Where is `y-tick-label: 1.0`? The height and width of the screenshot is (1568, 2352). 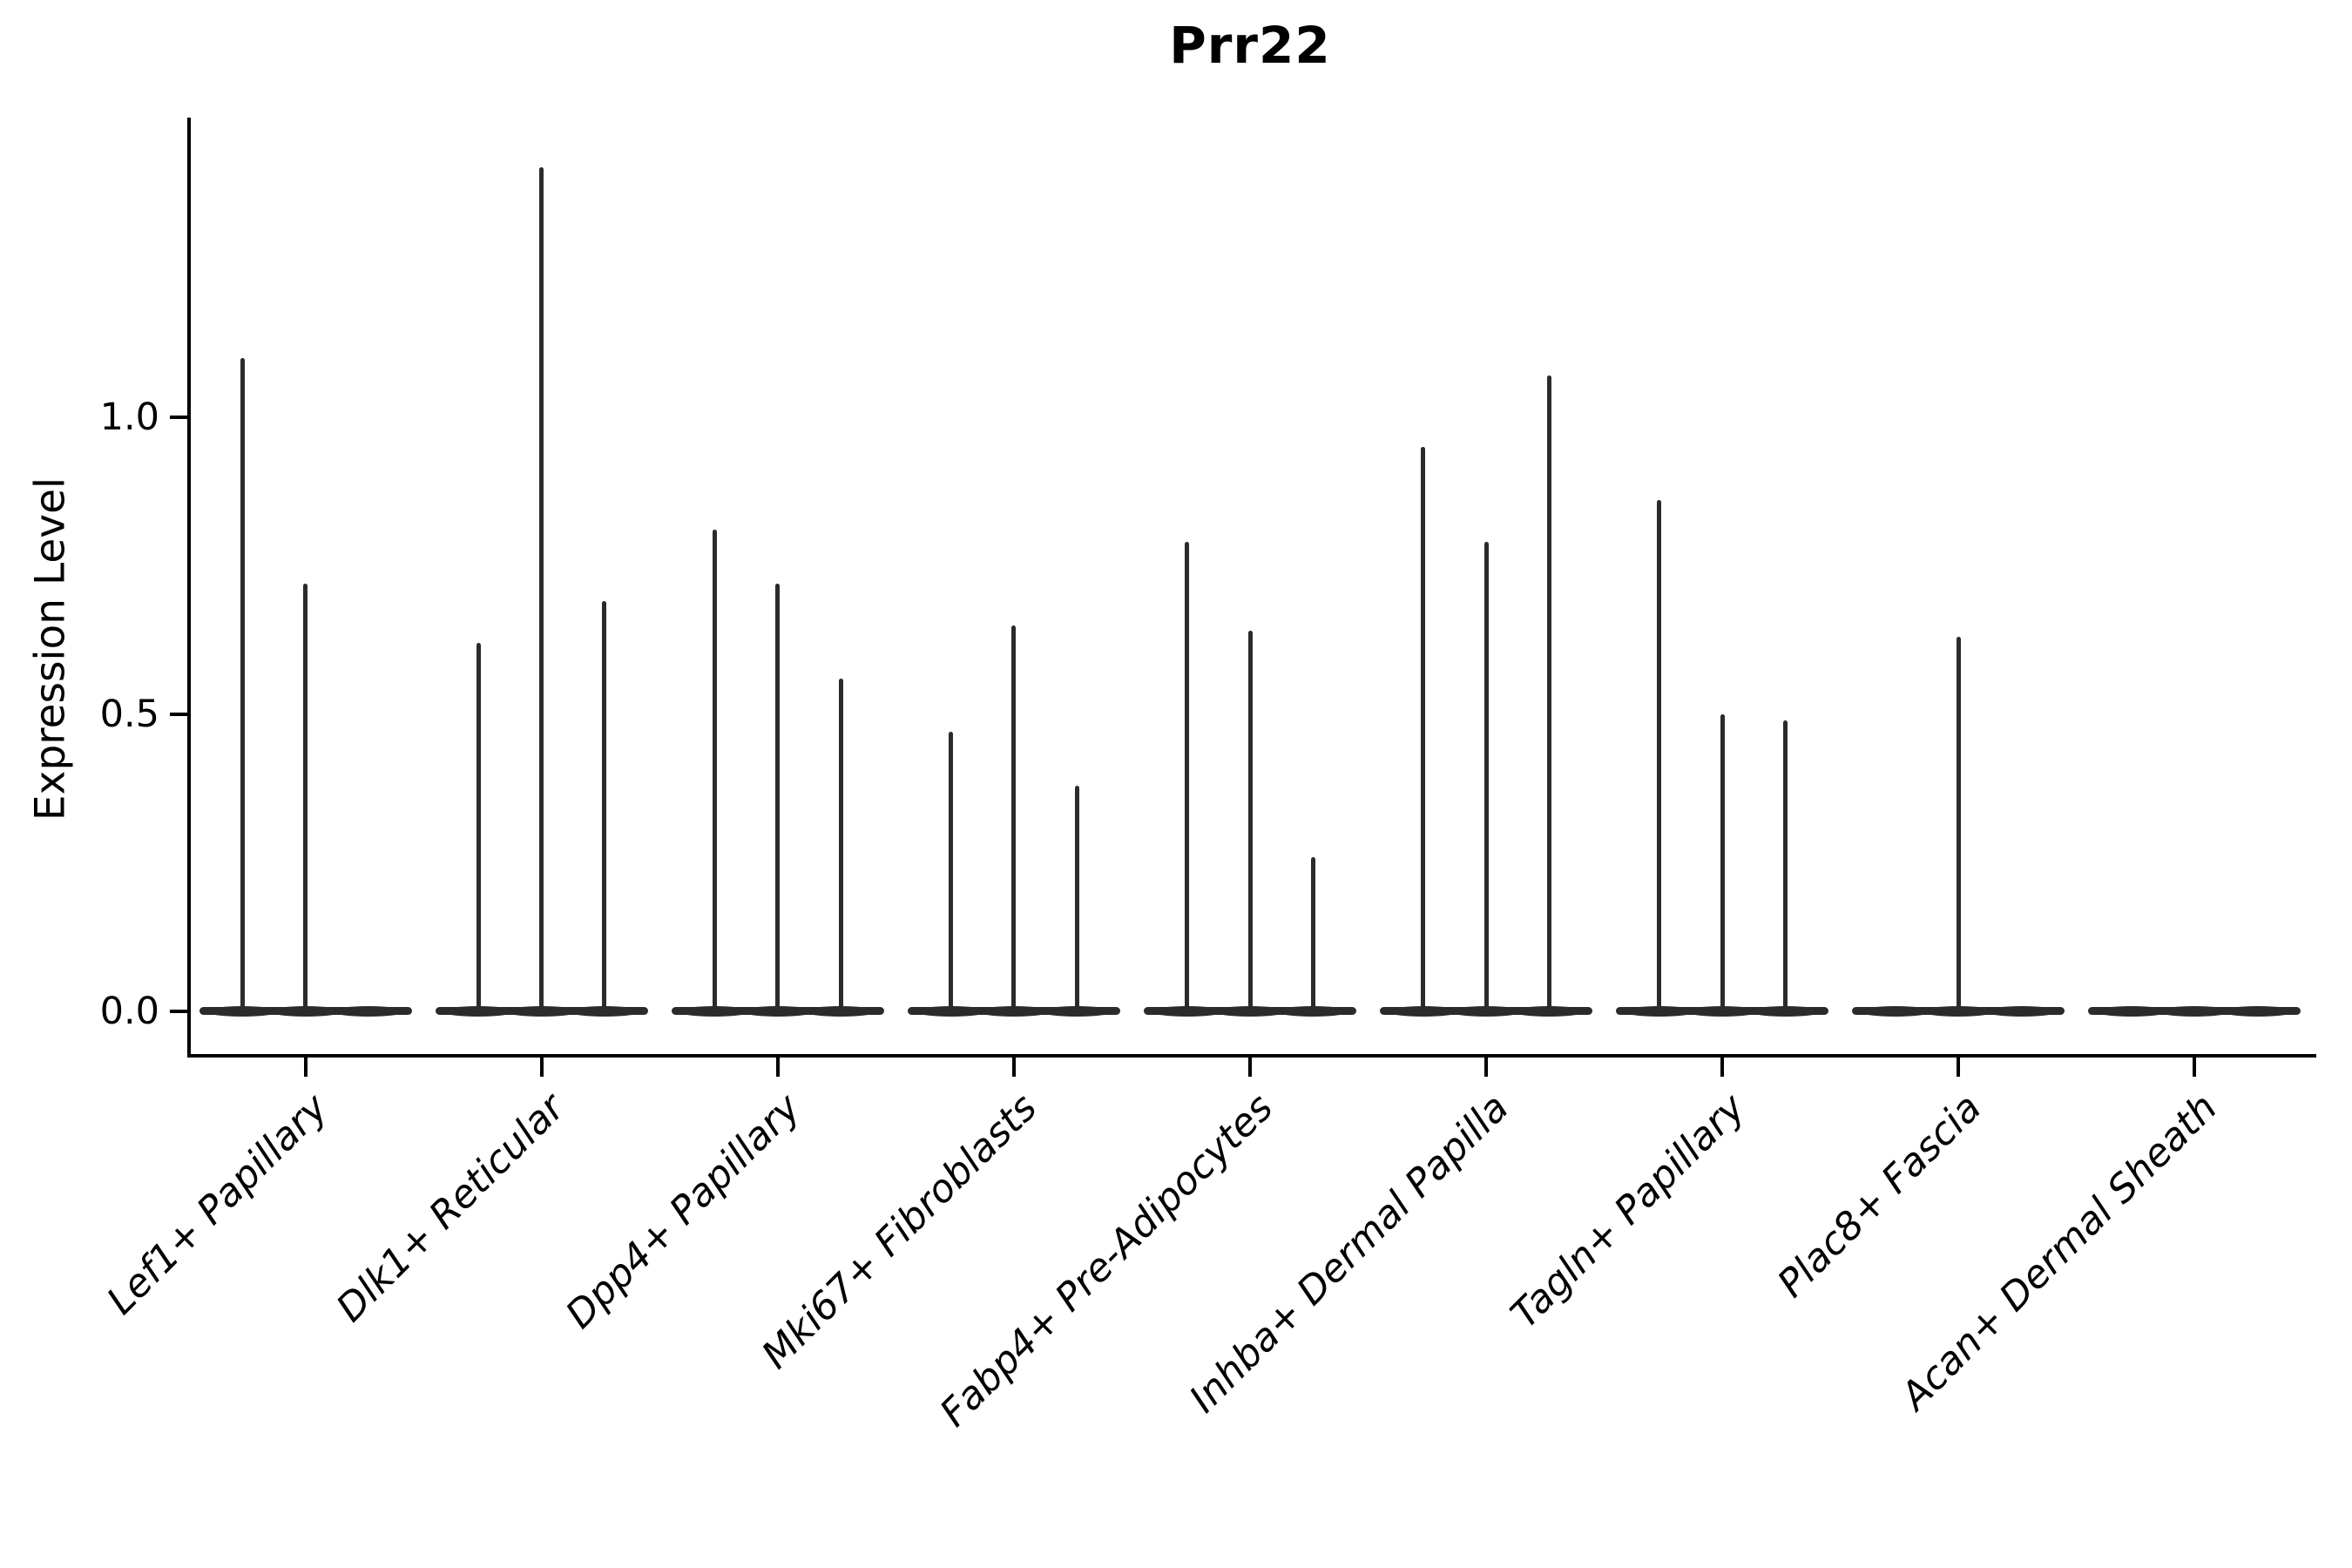
y-tick-label: 1.0 is located at coordinates (129, 417).